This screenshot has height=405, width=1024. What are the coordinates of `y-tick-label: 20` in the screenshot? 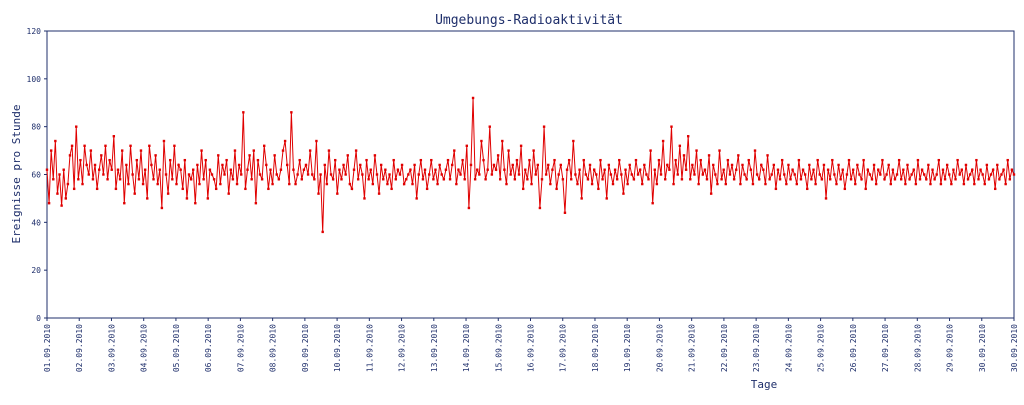 It's located at (36, 270).